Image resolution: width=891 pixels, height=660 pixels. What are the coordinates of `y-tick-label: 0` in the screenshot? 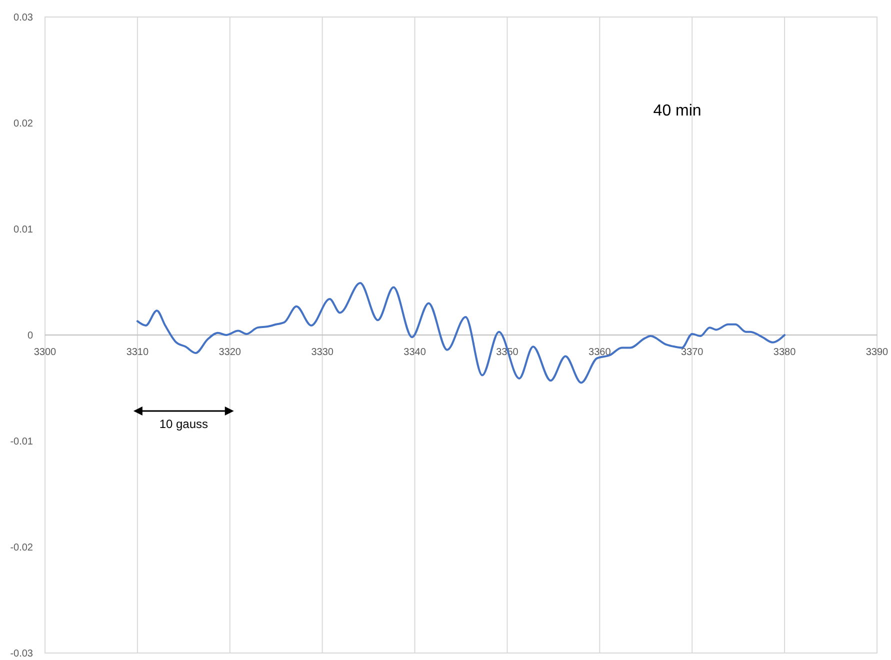 It's located at (30, 336).